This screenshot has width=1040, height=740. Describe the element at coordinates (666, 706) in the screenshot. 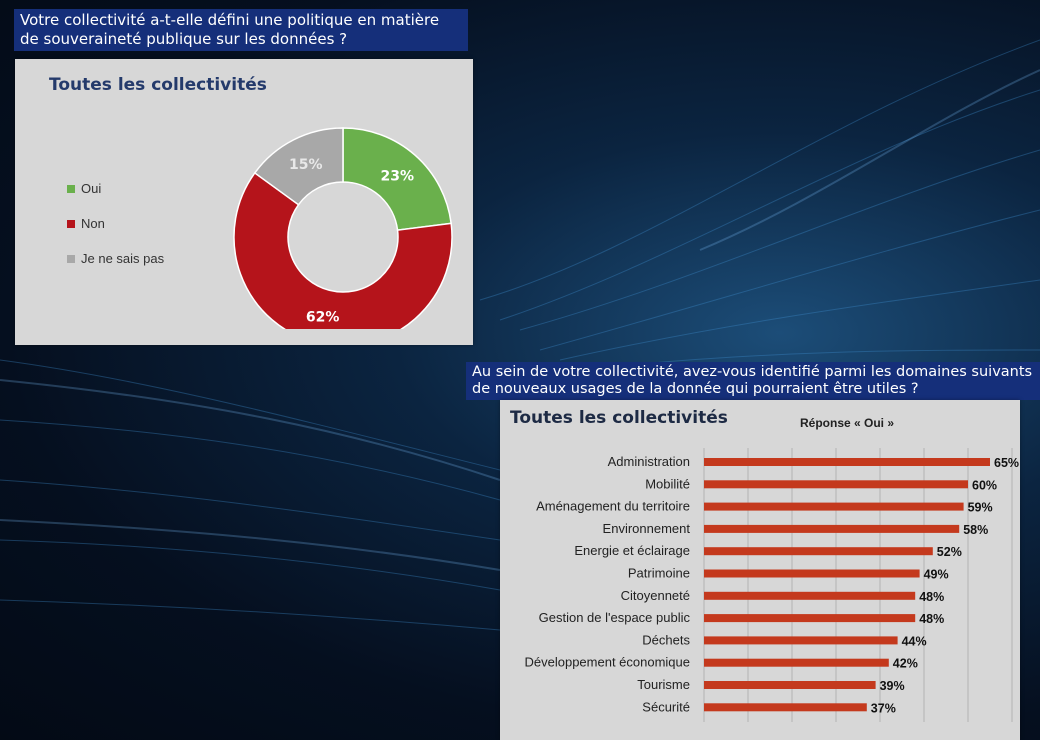

I see `category-label-securite: Sécurité` at that location.